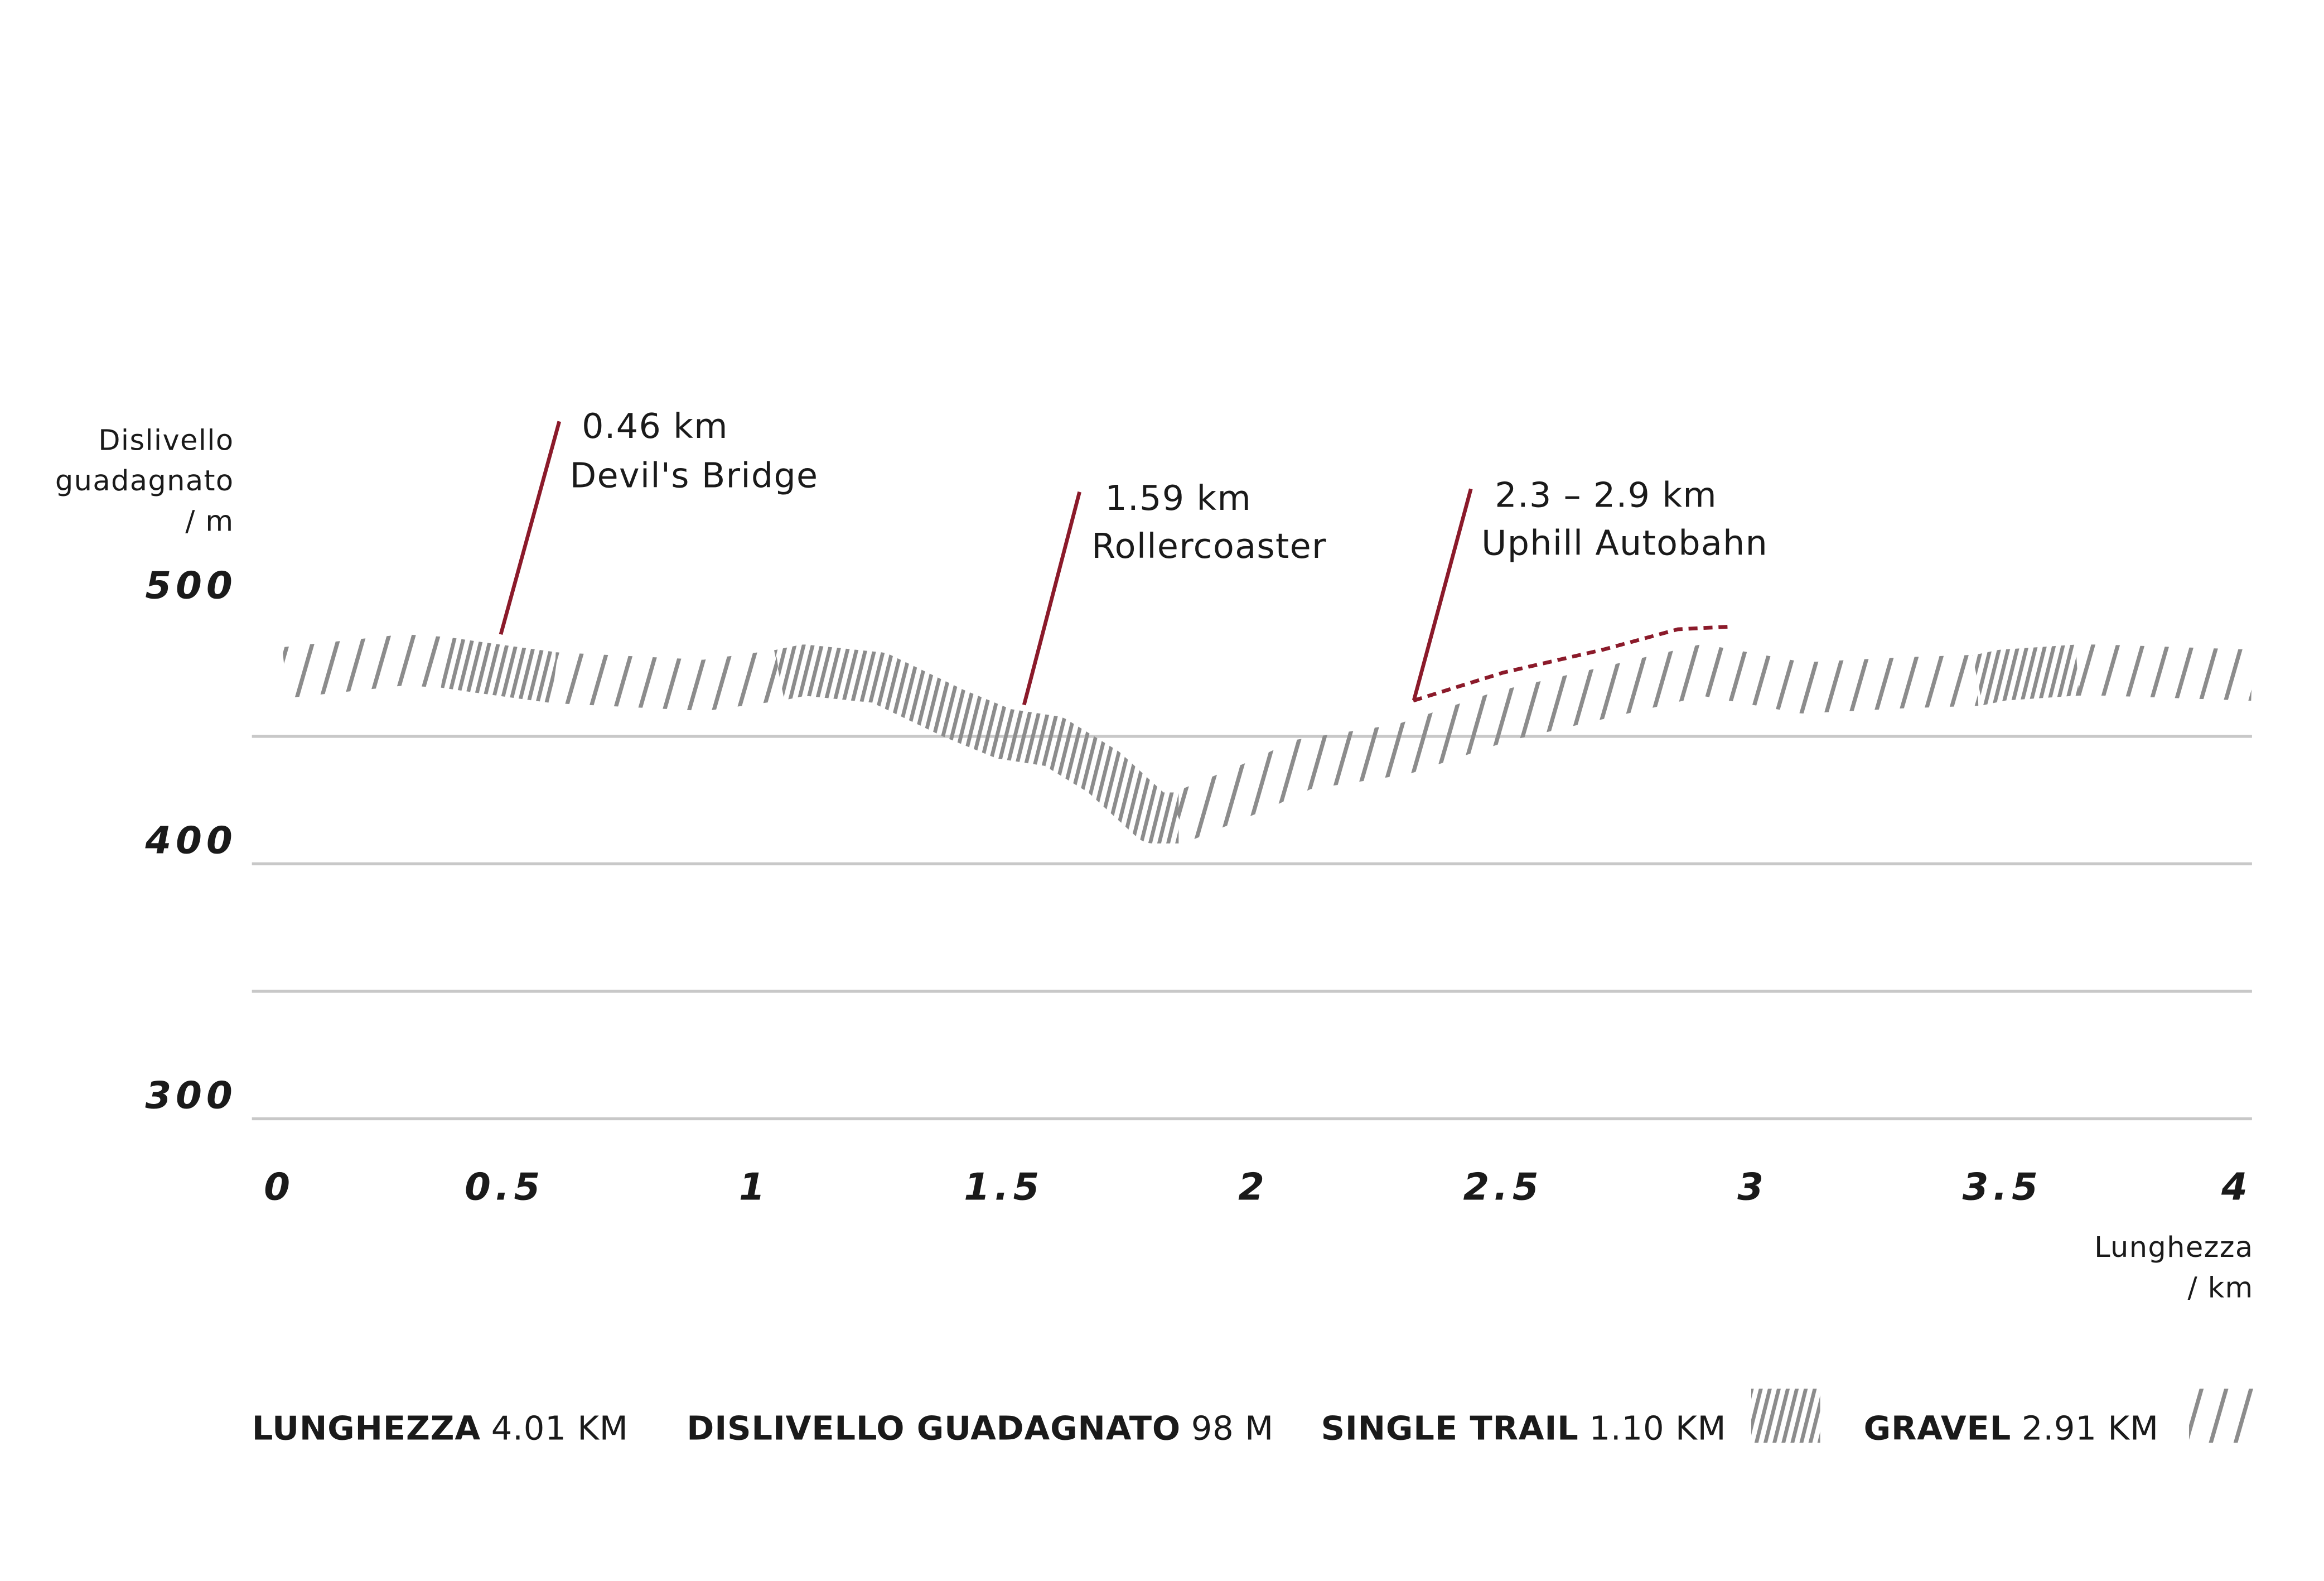 This screenshot has width=2324, height=1581. I want to click on legend-label: SINGLE TRAIL, so click(1449, 1428).